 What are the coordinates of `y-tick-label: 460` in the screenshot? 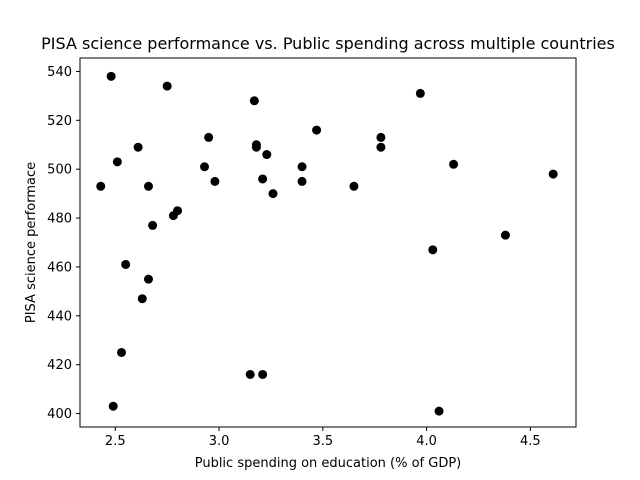 It's located at (59, 267).